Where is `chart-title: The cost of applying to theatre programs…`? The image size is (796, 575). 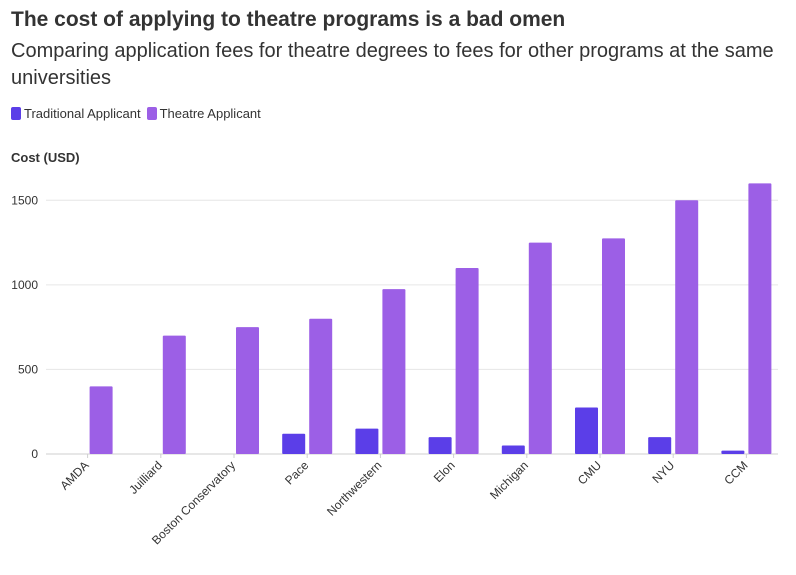
chart-title: The cost of applying to theatre programs… is located at coordinates (288, 19).